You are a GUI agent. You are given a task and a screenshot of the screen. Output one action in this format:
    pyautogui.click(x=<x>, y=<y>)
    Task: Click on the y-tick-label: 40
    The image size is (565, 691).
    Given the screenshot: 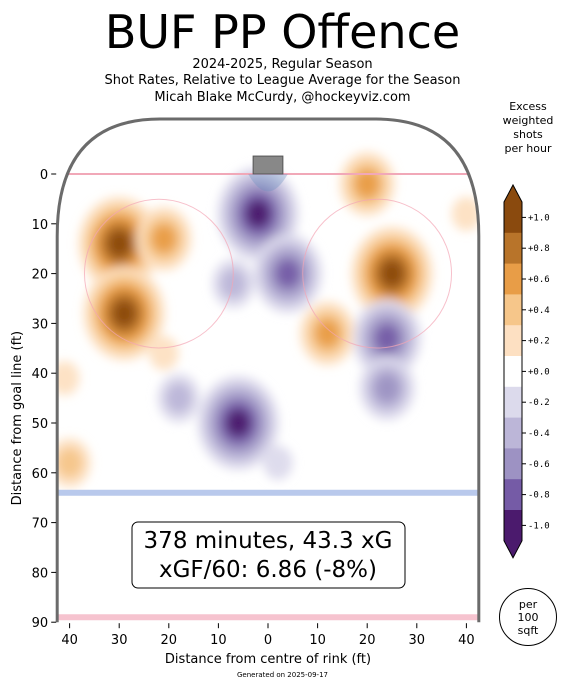 What is the action you would take?
    pyautogui.click(x=40, y=374)
    